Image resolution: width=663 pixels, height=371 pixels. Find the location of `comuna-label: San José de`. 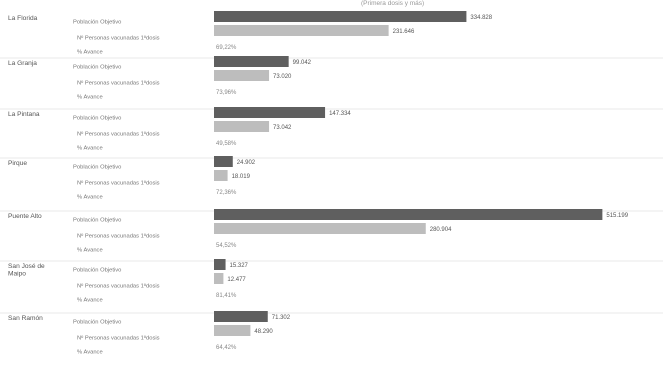

comuna-label: San José de is located at coordinates (26, 266).